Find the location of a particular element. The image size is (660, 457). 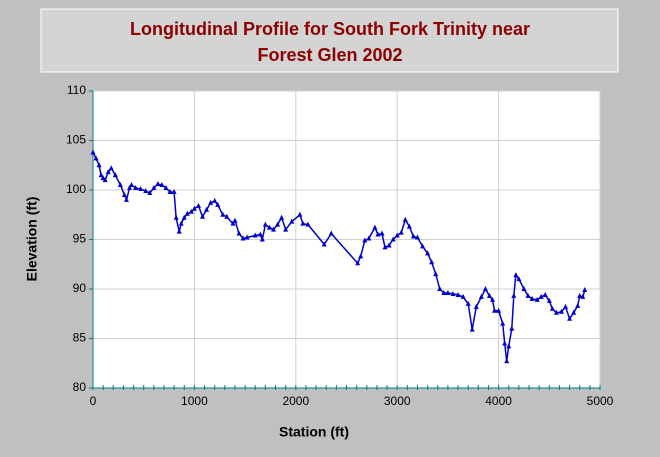

y-tick-label: 90 is located at coordinates (80, 288).